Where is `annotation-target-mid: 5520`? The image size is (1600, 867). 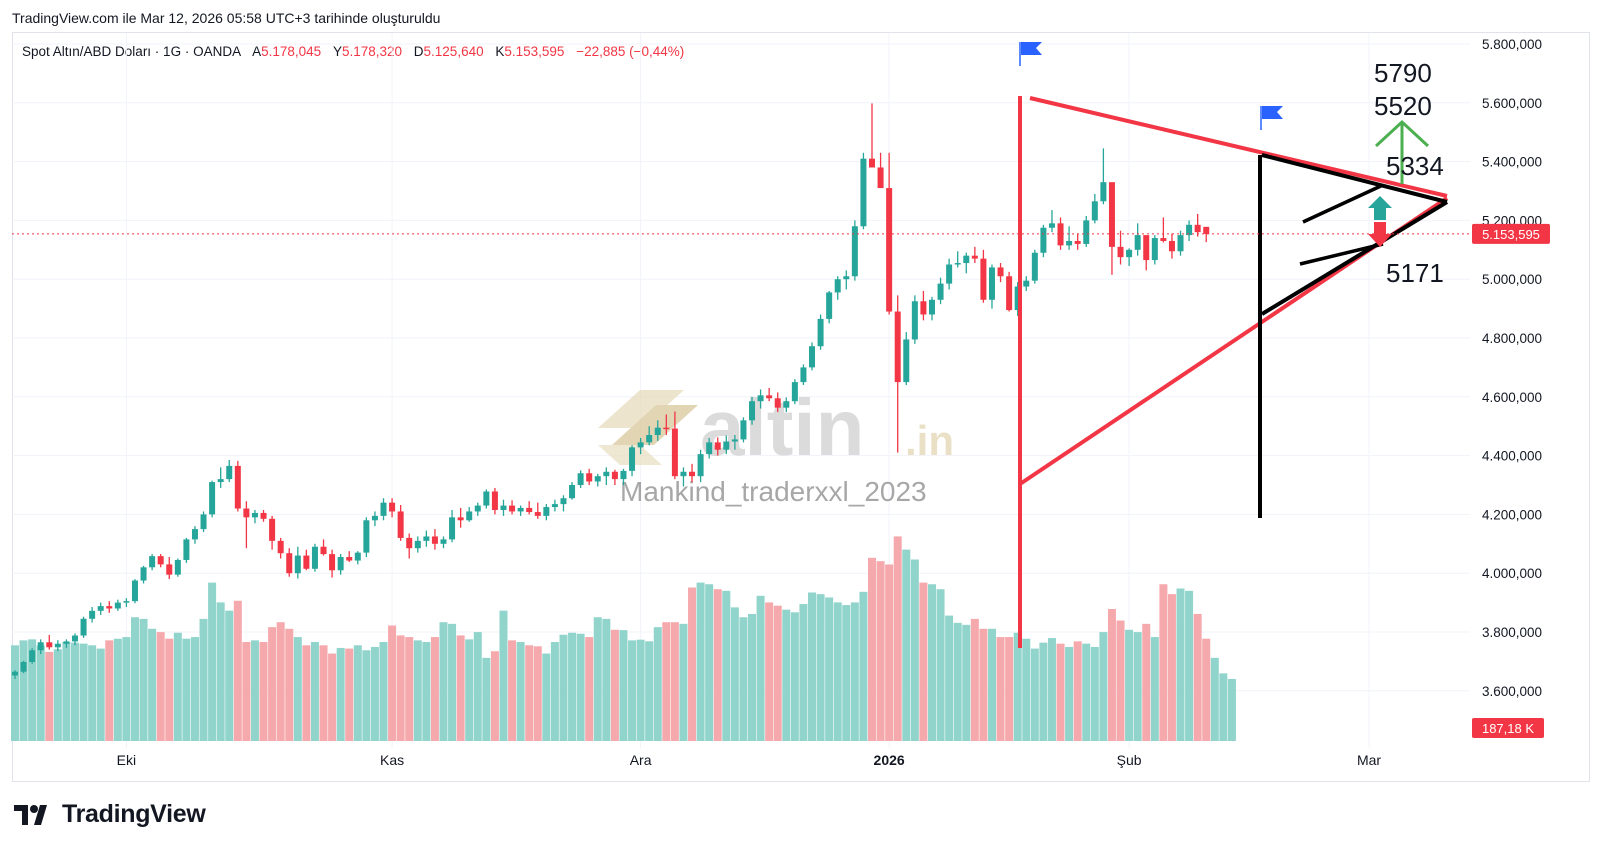
annotation-target-mid: 5520 is located at coordinates (1403, 106).